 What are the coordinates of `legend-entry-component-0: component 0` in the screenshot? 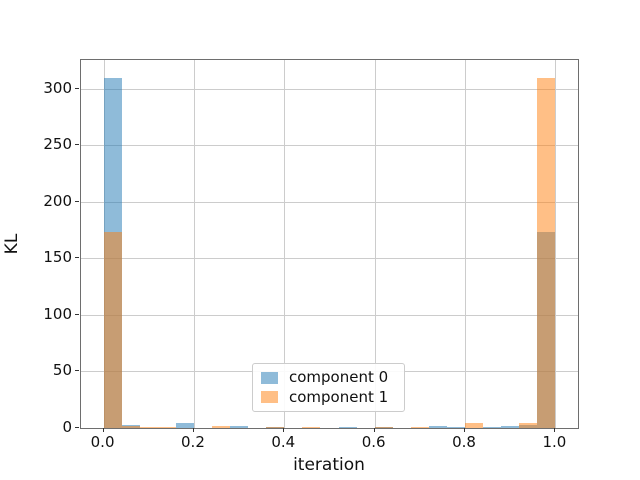 It's located at (328, 377).